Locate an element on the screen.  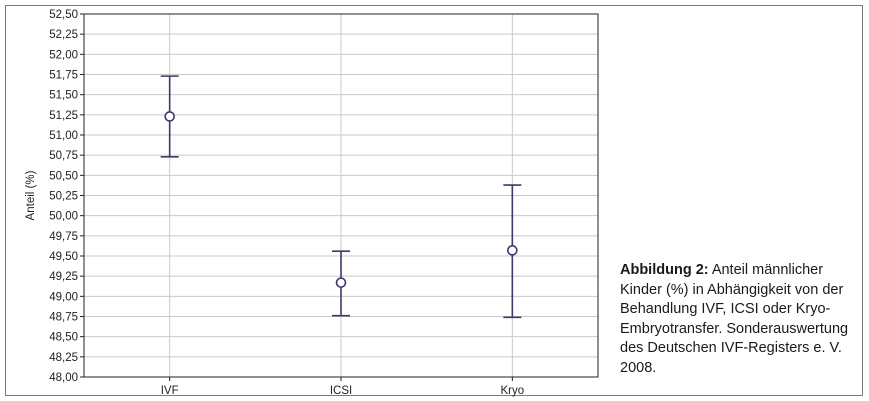
y-tick-label: 51,75 is located at coordinates (63, 76).